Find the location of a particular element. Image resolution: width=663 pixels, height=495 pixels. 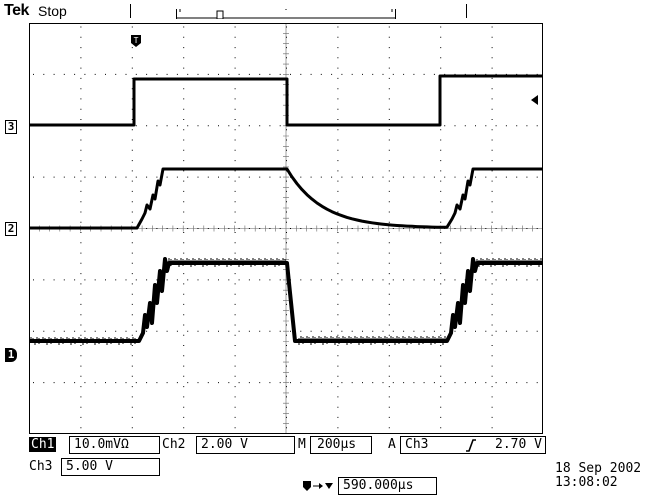

trigger-level-icon is located at coordinates (534, 100).